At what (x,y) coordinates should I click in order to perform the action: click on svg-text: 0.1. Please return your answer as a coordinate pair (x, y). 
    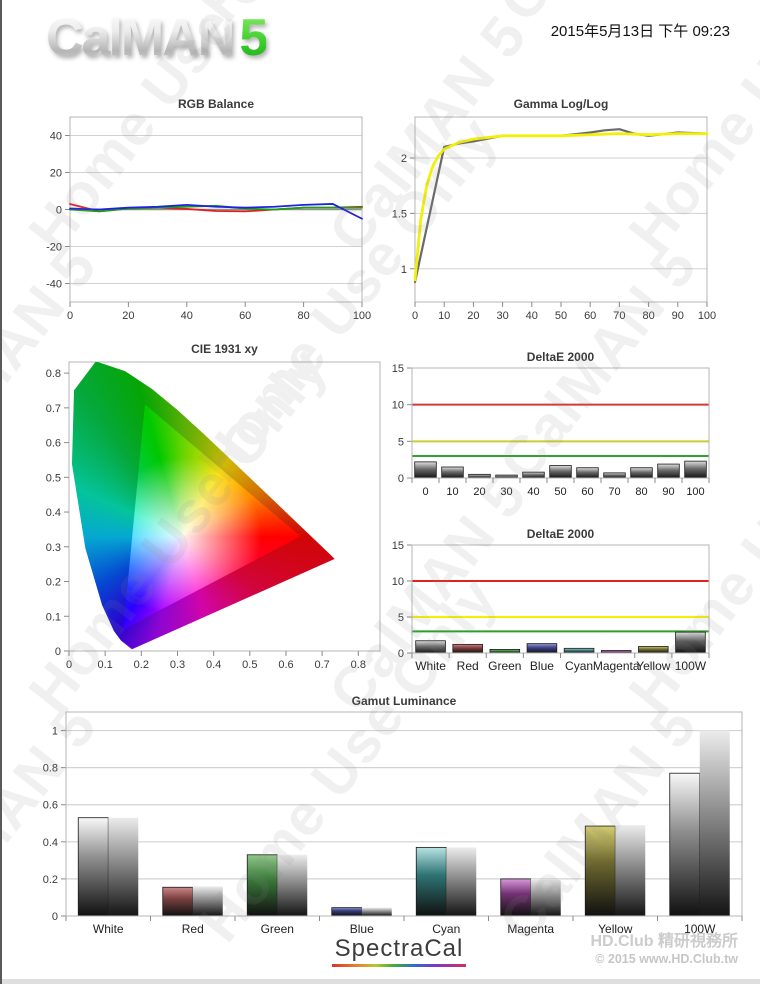
    Looking at the image, I should click on (53, 617).